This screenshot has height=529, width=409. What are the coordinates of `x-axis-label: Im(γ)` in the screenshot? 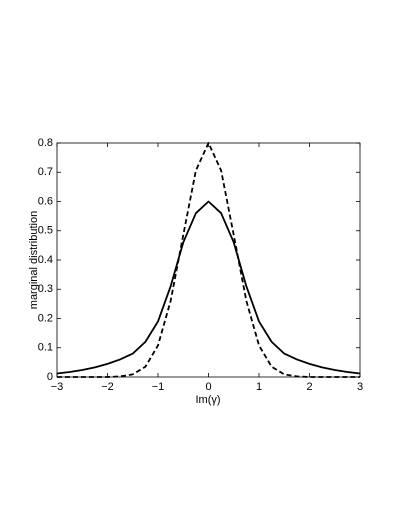 It's located at (207, 400).